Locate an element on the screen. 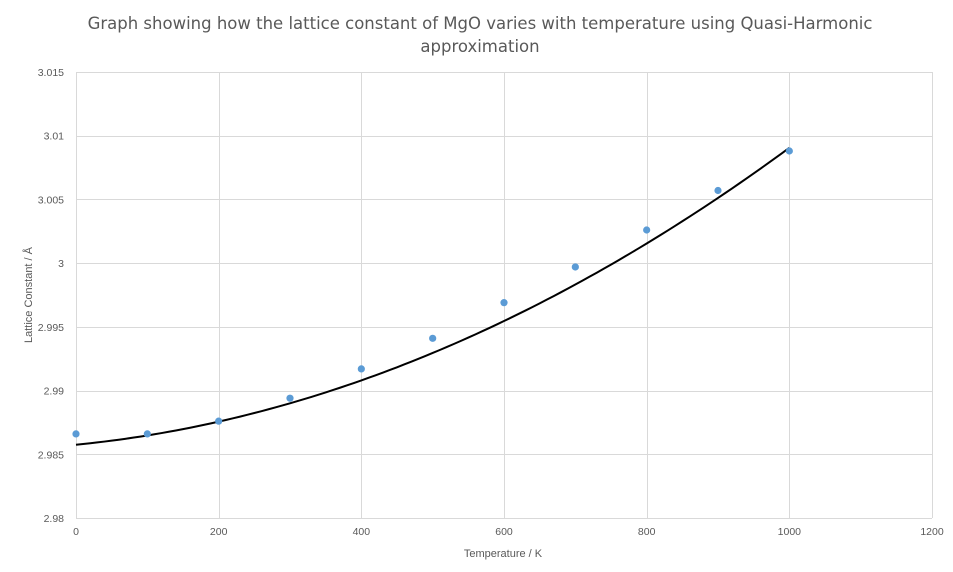 The height and width of the screenshot is (572, 953). y-tick-label: 3 is located at coordinates (61, 264).